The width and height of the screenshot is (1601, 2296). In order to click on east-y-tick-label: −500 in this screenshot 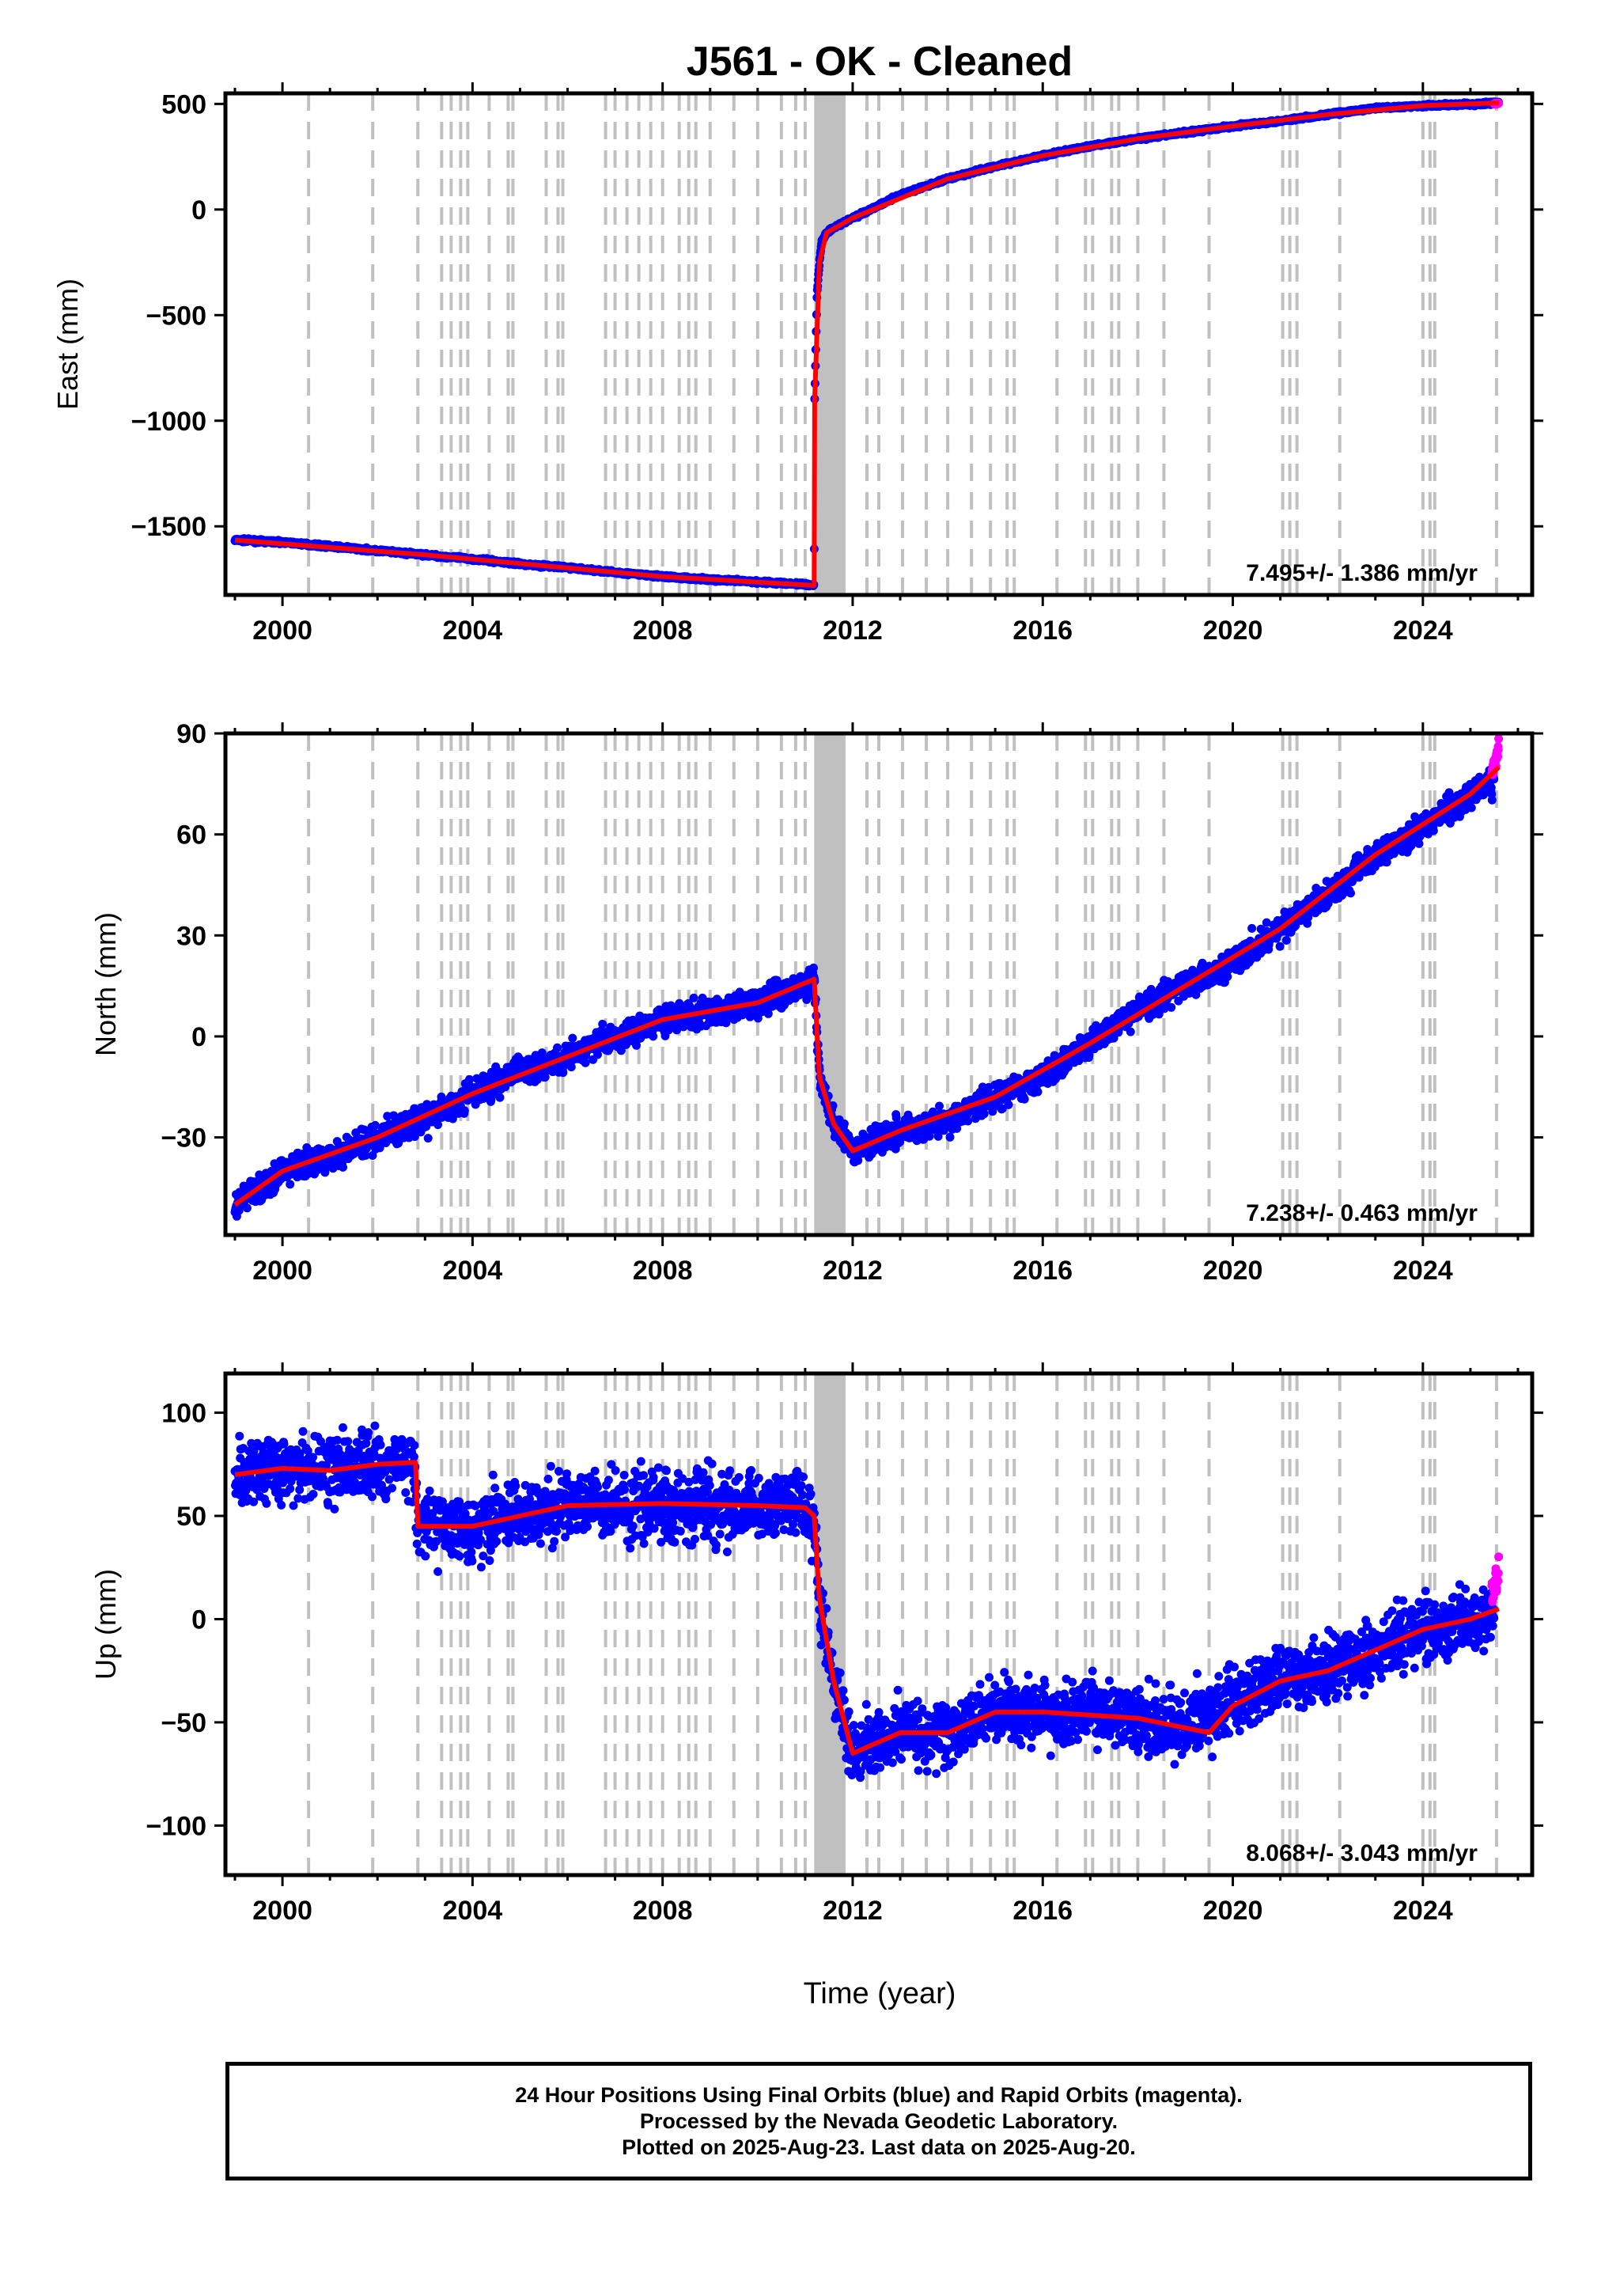, I will do `click(176, 316)`.